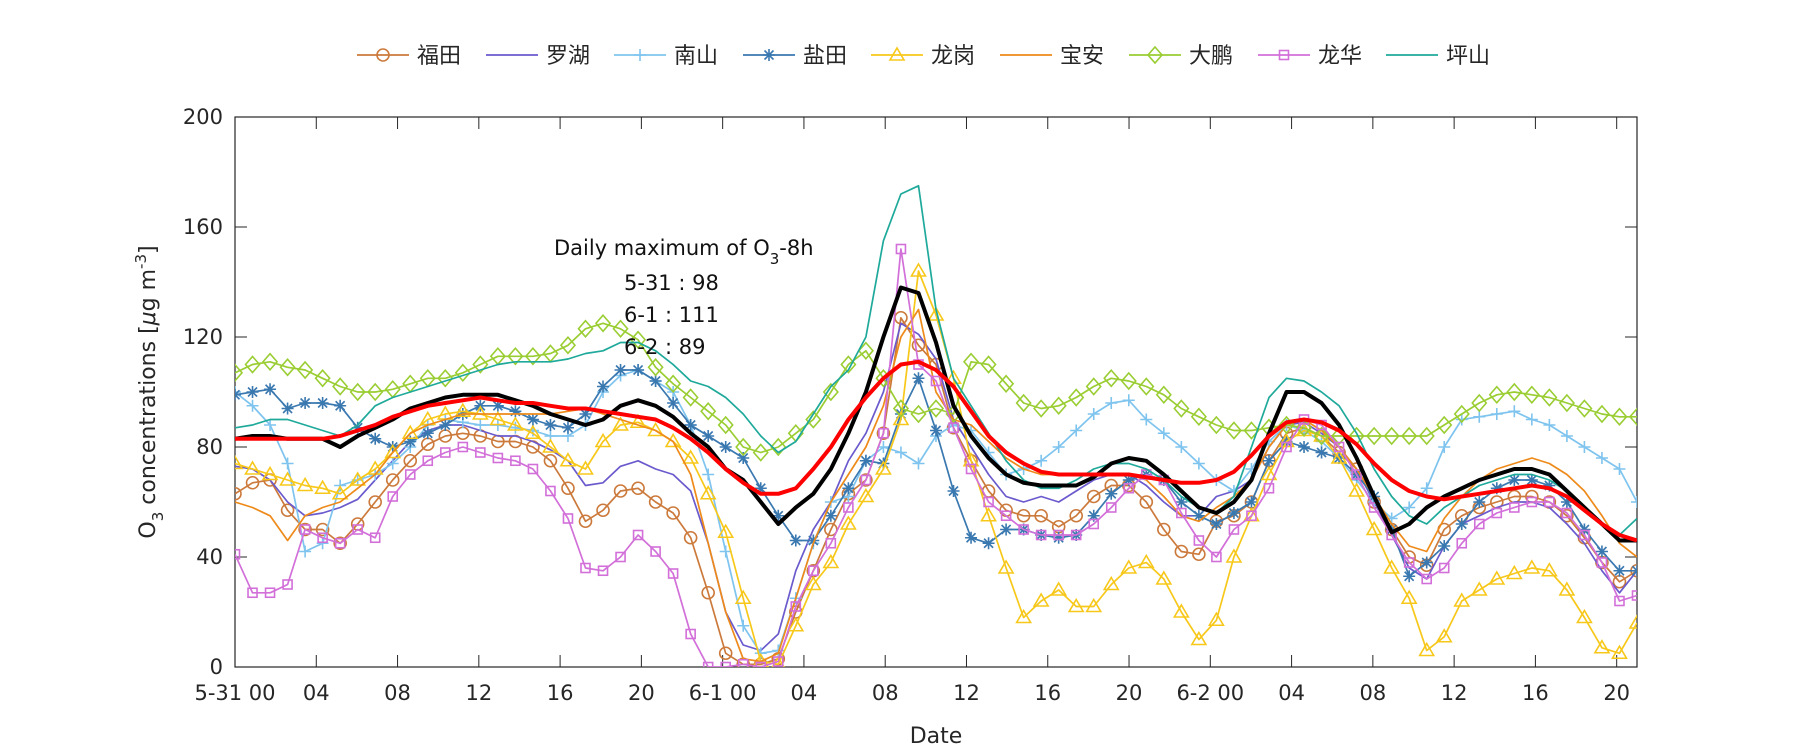 The image size is (1800, 750). Describe the element at coordinates (641, 693) in the screenshot. I see `x-tick-label: 20` at that location.